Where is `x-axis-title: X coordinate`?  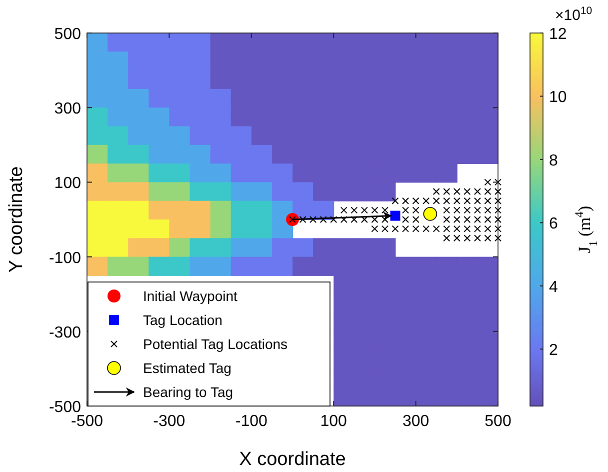
x-axis-title: X coordinate is located at coordinates (292, 459).